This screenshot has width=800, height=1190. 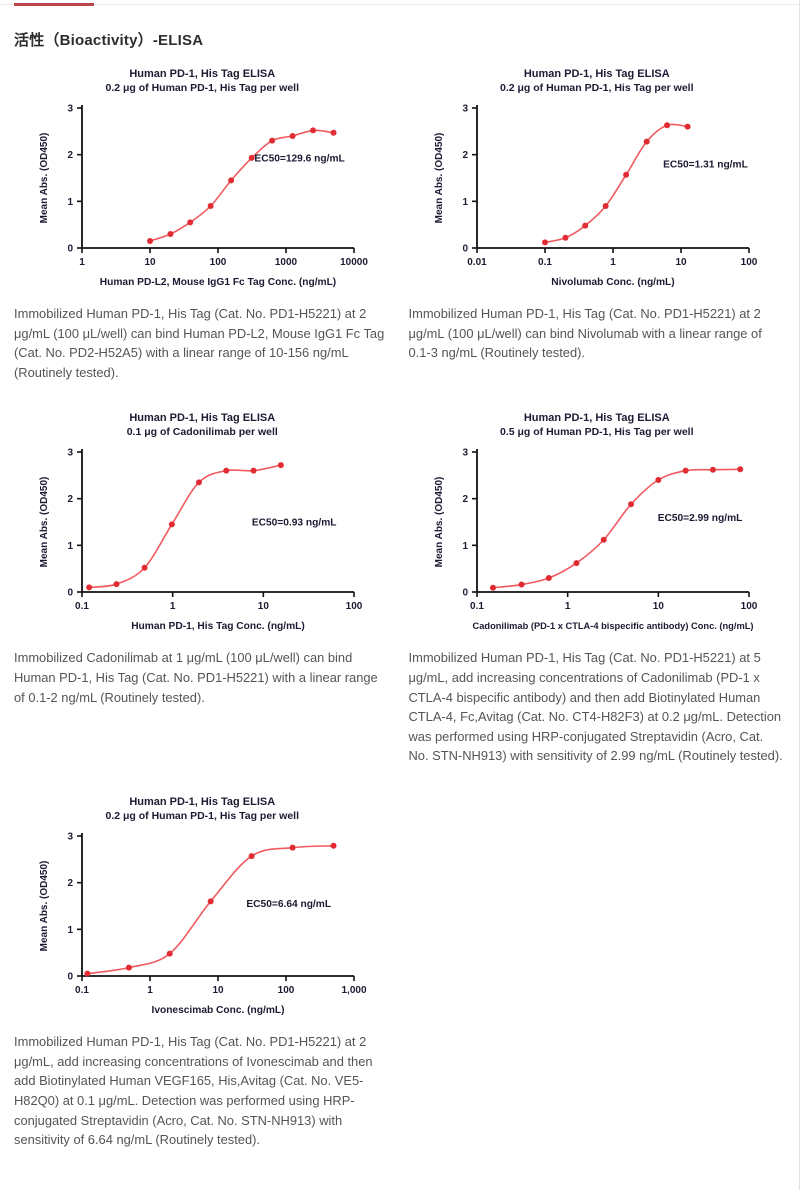 I want to click on tab-strip-divider, so click(x=399, y=3).